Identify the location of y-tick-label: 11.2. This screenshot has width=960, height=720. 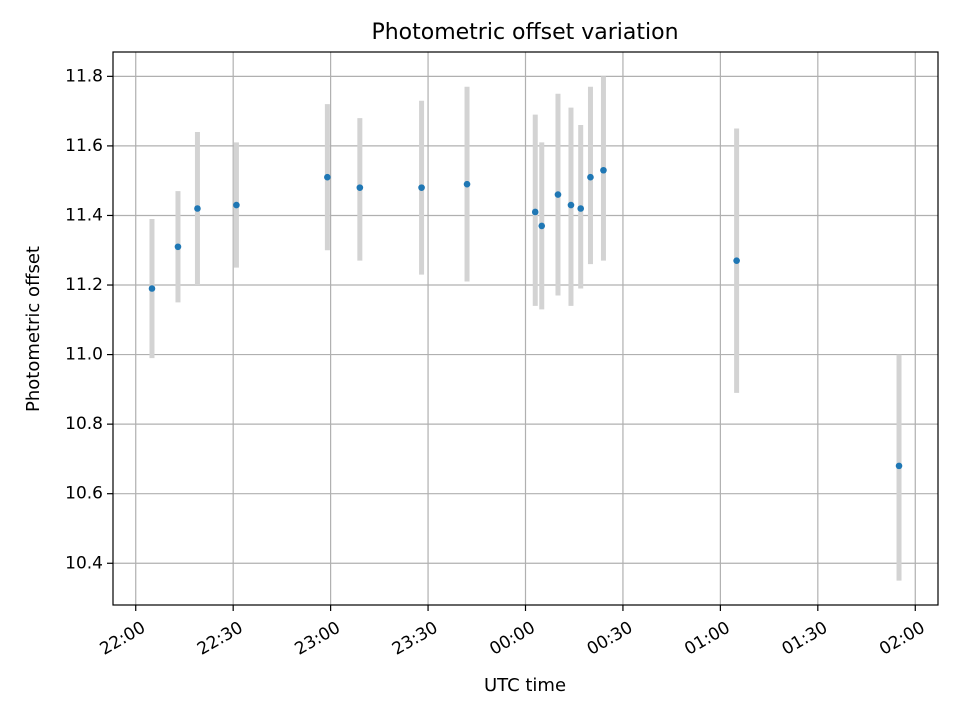
(84, 285).